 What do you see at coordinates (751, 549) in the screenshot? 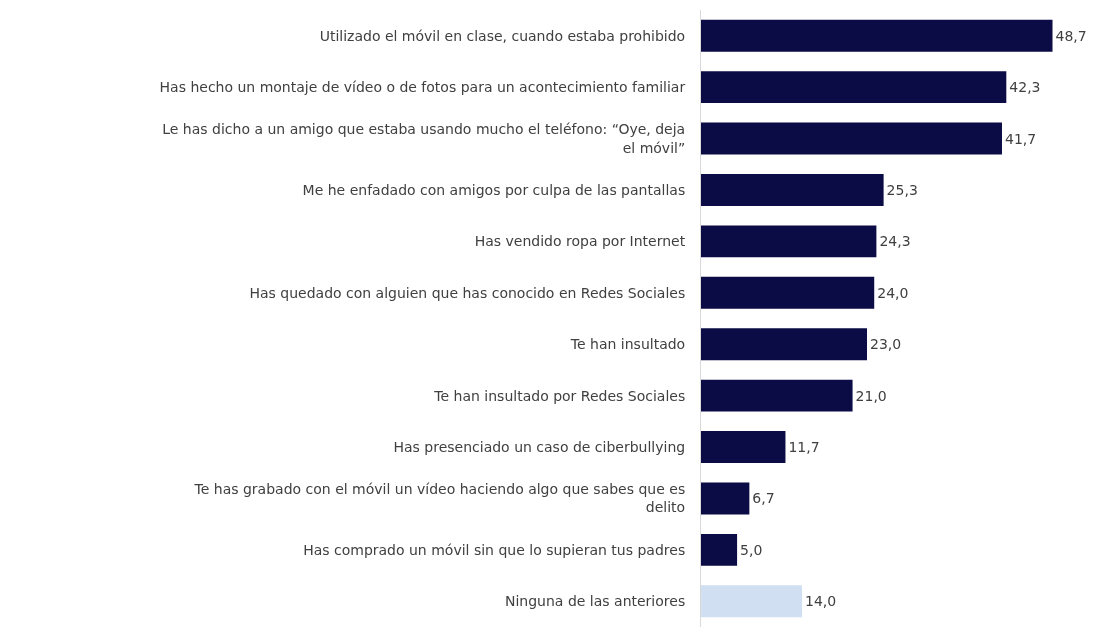
I see `data-label: 5,0` at bounding box center [751, 549].